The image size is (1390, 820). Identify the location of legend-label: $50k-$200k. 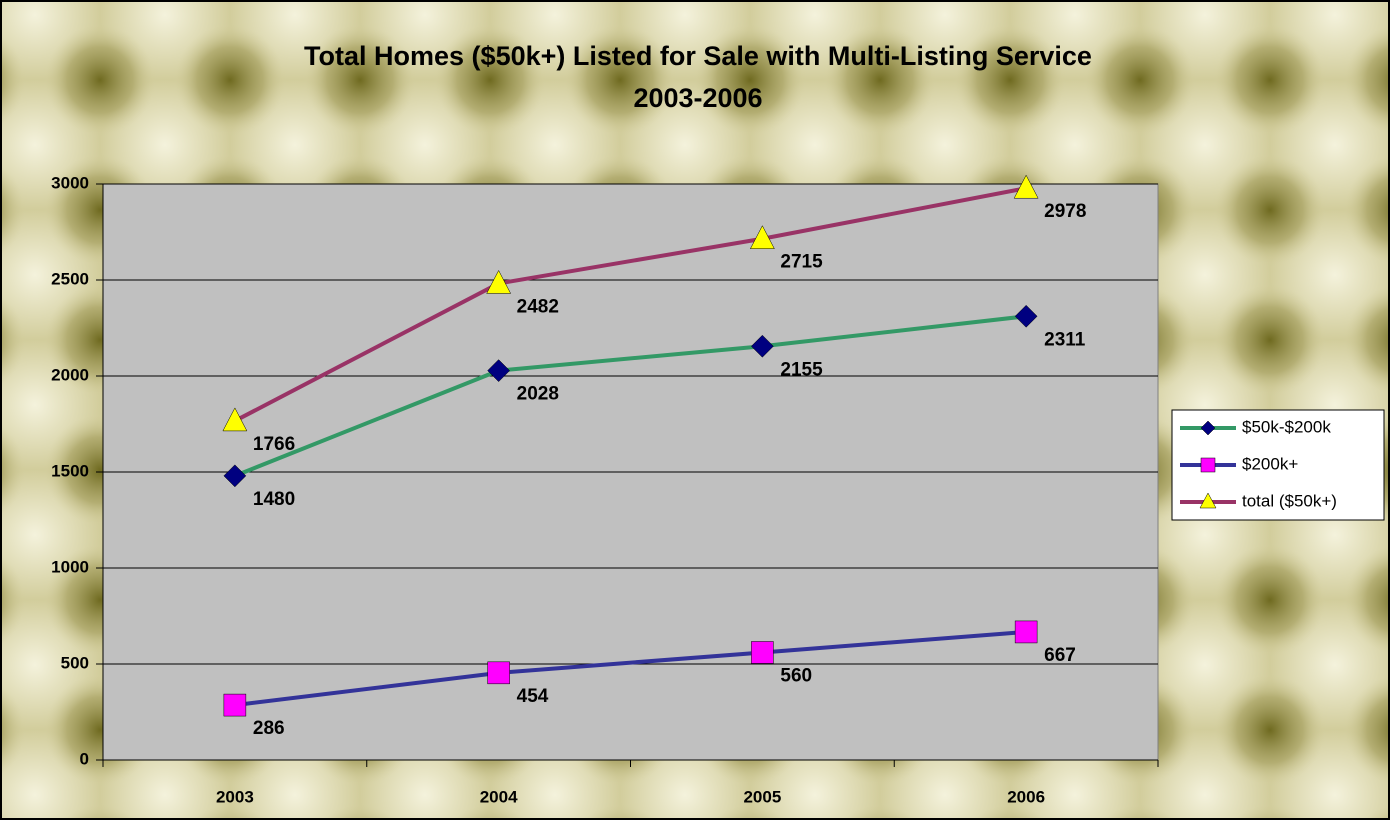
(1286, 426).